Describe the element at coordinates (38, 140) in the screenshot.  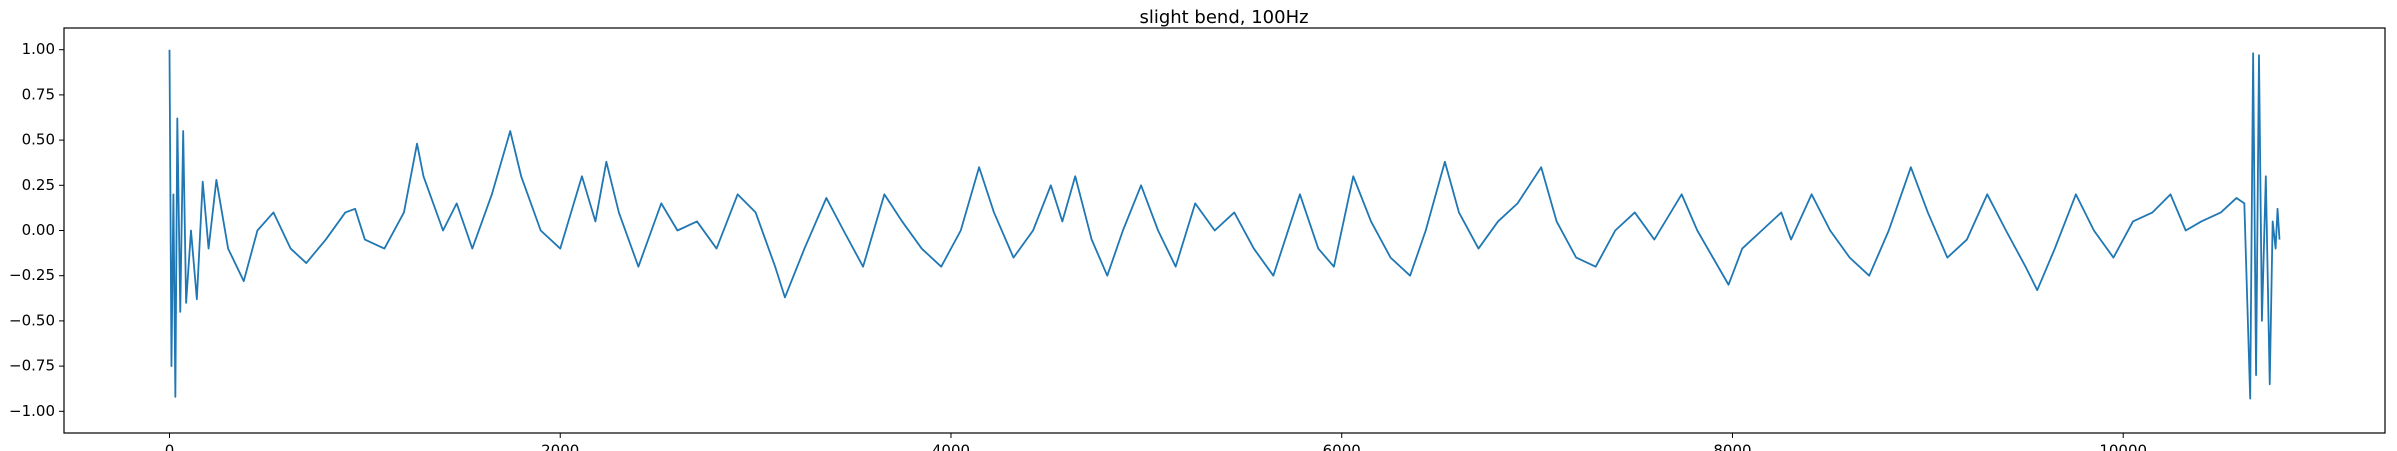
I see `y-tick-label: 0.50` at that location.